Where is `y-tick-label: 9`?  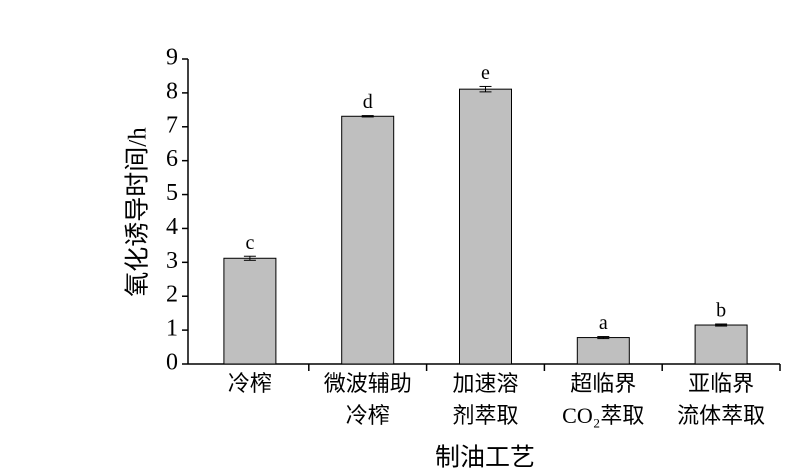
y-tick-label: 9 is located at coordinates (172, 58).